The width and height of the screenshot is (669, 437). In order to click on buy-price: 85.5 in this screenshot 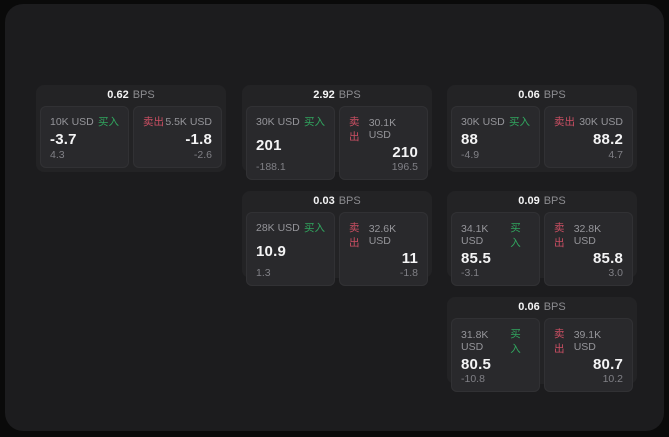, I will do `click(476, 258)`.